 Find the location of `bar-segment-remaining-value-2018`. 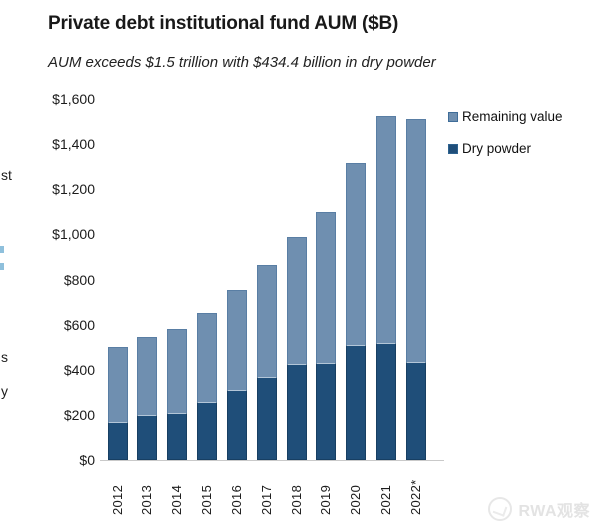

bar-segment-remaining-value-2018 is located at coordinates (296, 300).